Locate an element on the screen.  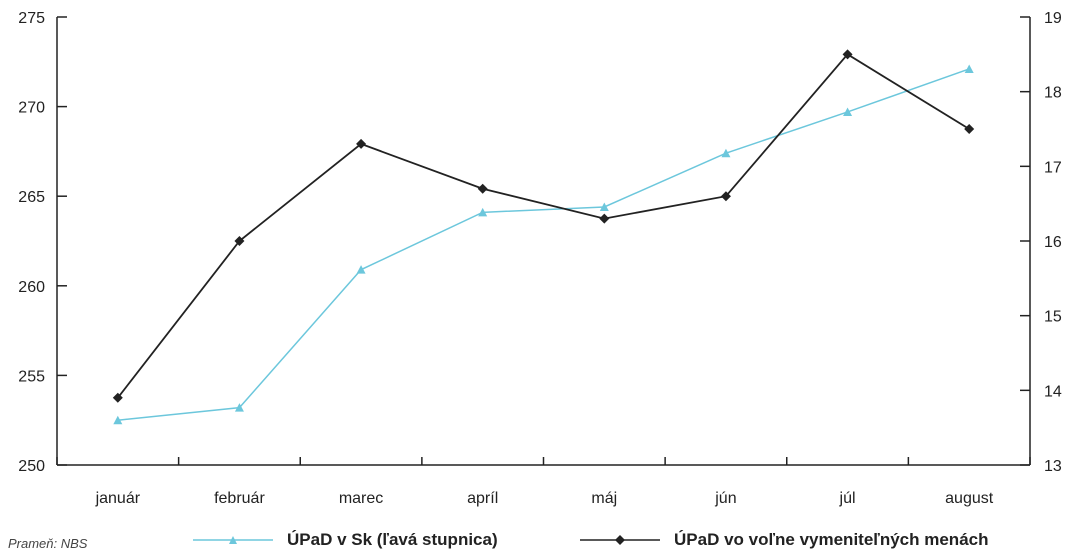
x-tick-label: júl is located at coordinates (847, 498).